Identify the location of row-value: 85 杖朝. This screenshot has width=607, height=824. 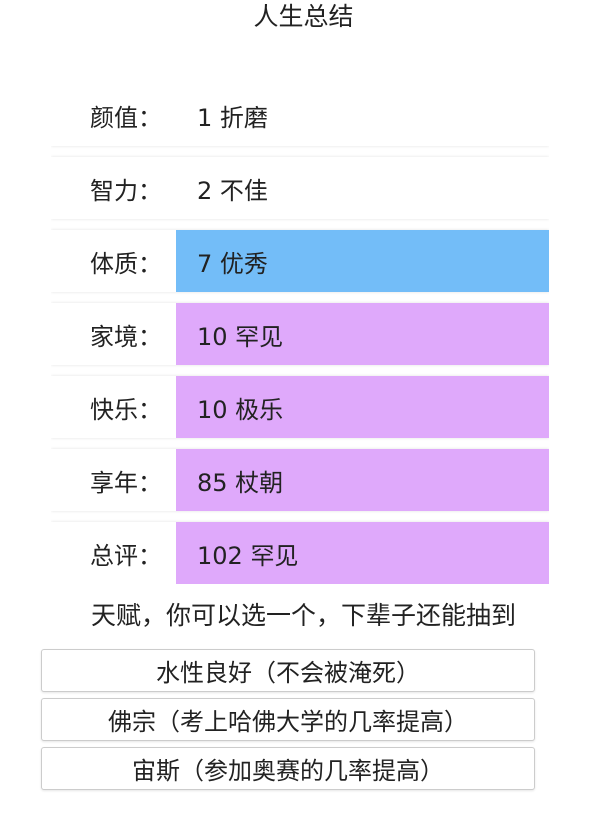
(362, 480).